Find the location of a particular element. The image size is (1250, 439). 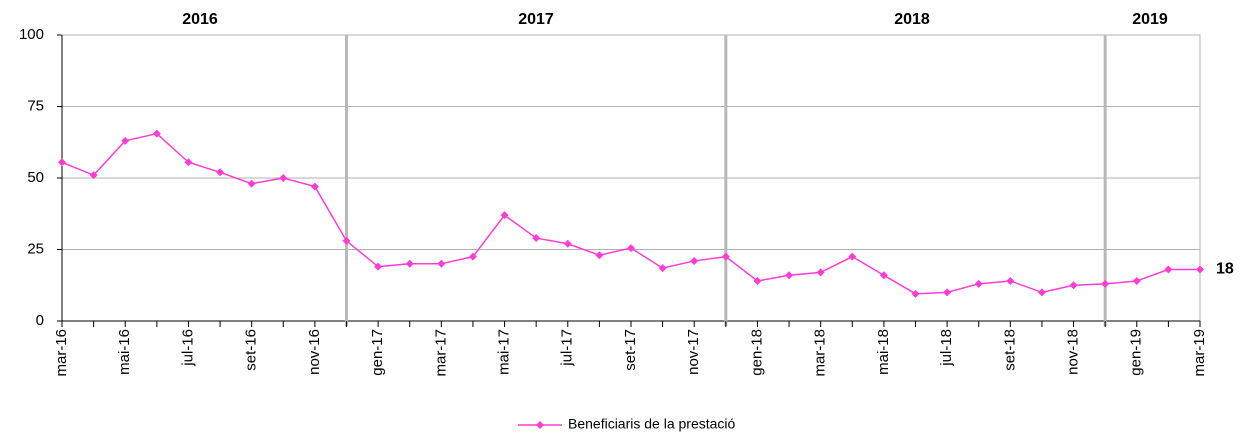

x-tick-label: mar-17 is located at coordinates (440, 353).